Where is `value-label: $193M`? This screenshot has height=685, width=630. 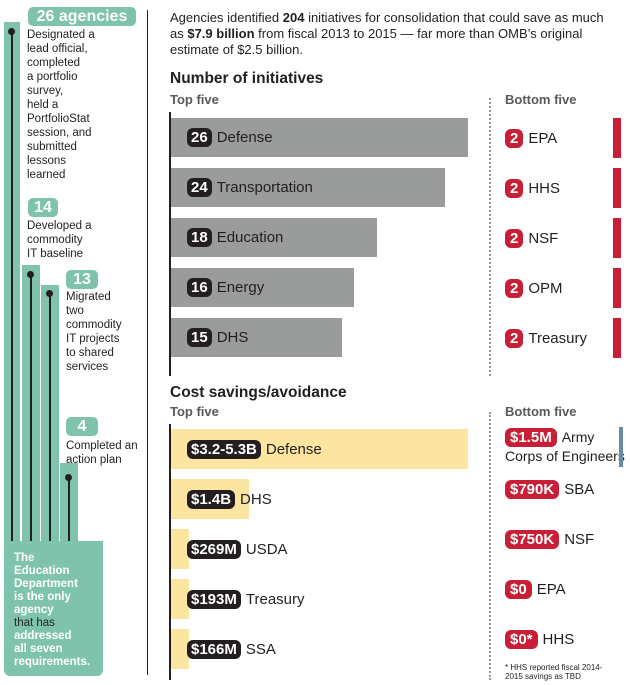
value-label: $193M is located at coordinates (214, 599).